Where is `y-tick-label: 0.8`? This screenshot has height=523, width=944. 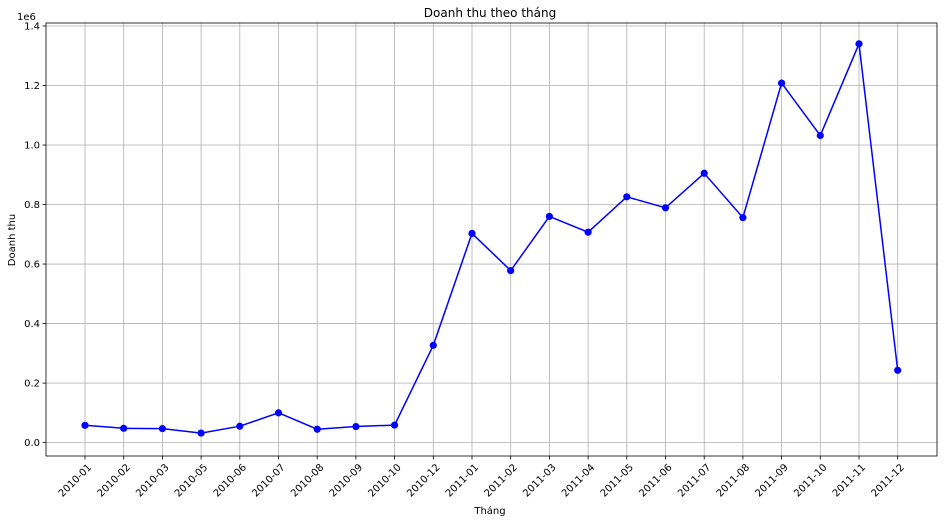
y-tick-label: 0.8 is located at coordinates (32, 205).